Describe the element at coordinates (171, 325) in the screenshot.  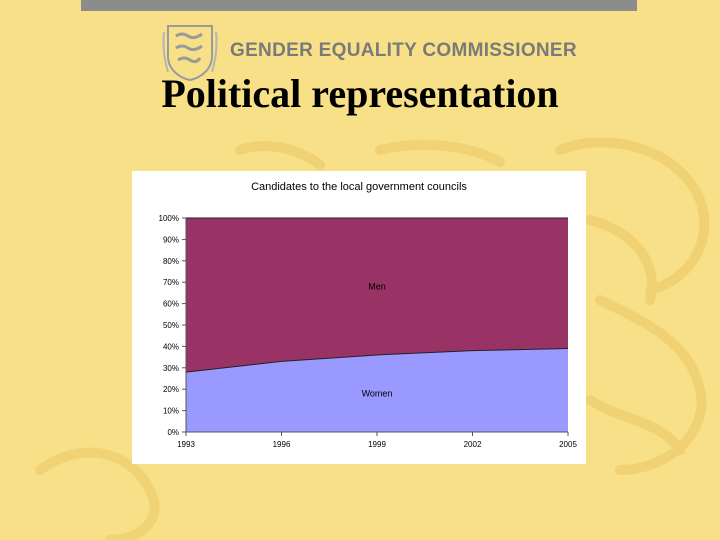
I see `y-tick-label: 50%` at that location.